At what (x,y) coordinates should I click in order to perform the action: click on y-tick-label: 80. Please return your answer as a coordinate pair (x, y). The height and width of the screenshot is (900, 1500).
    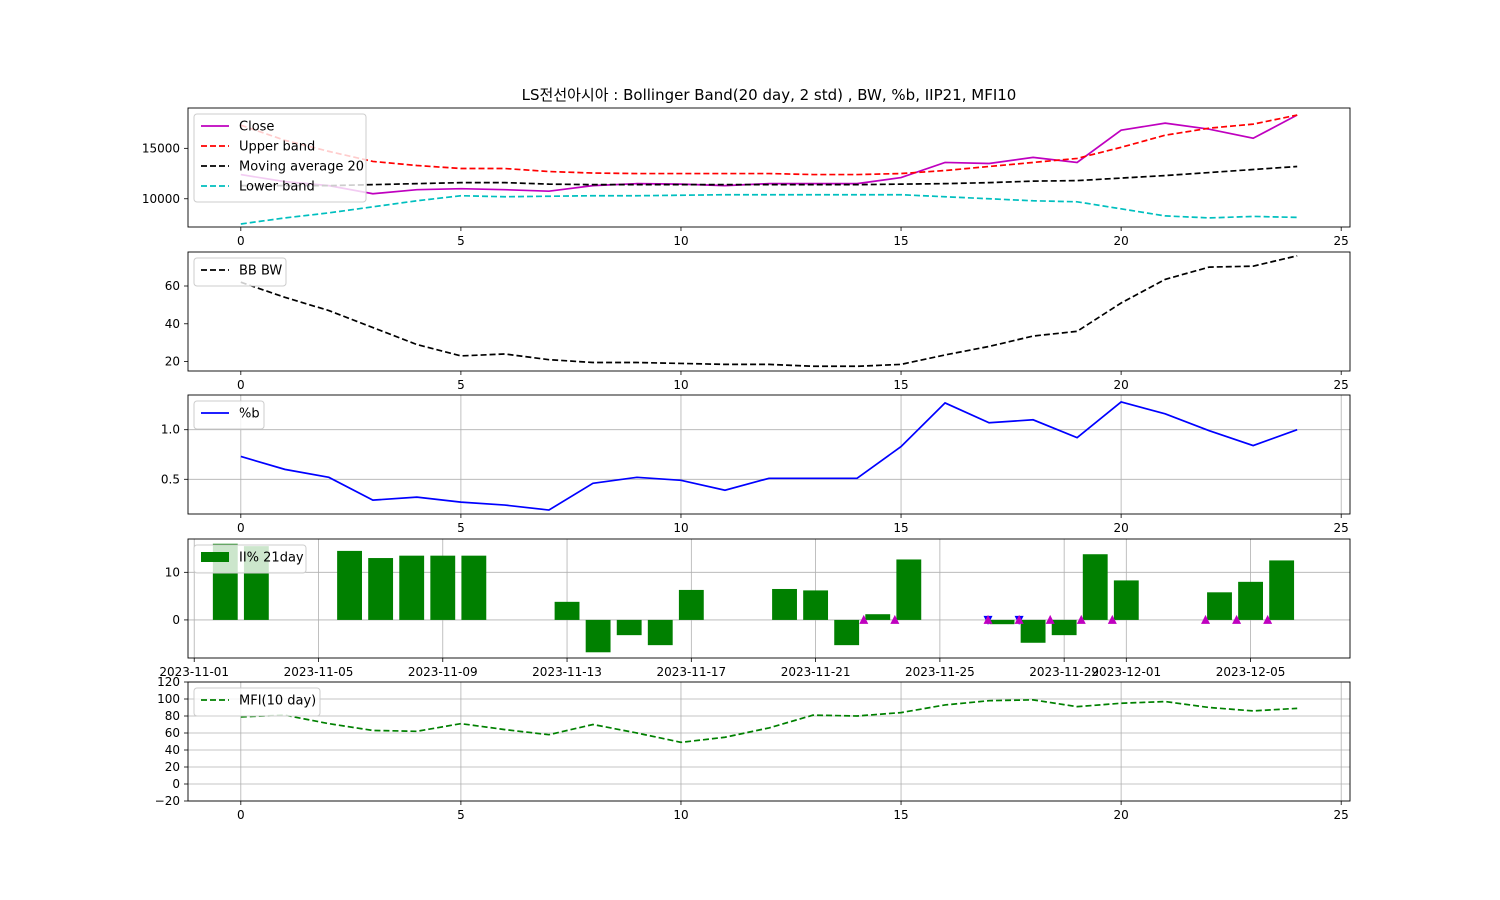
    Looking at the image, I should click on (172, 716).